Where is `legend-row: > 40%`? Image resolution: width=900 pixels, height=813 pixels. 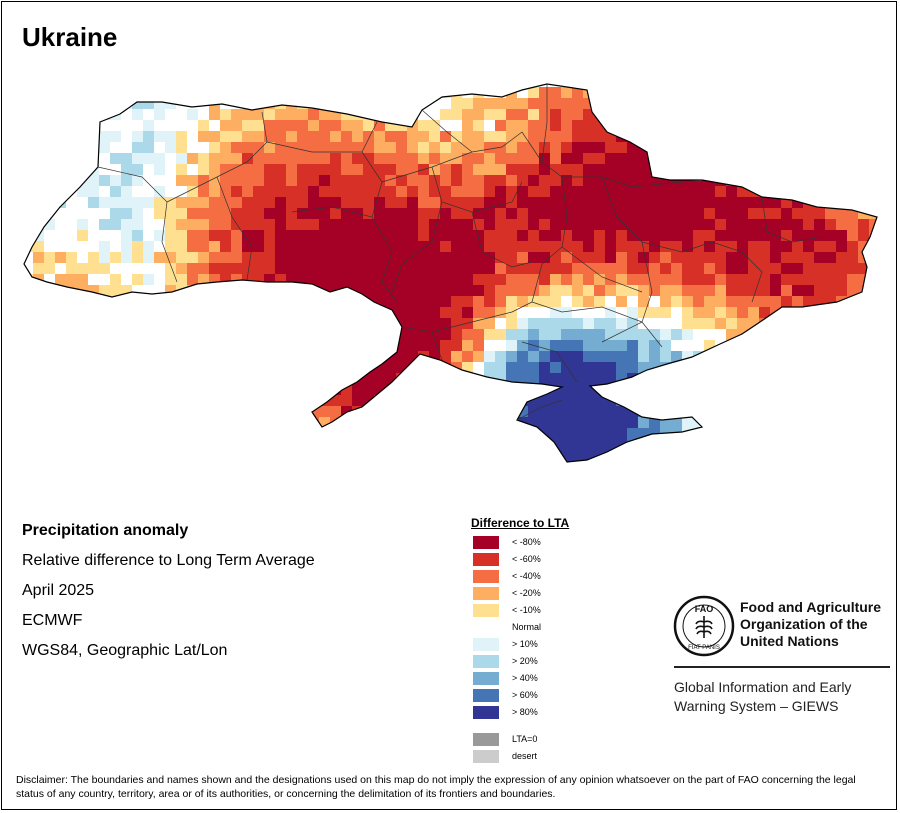
legend-row: > 40% is located at coordinates (520, 678).